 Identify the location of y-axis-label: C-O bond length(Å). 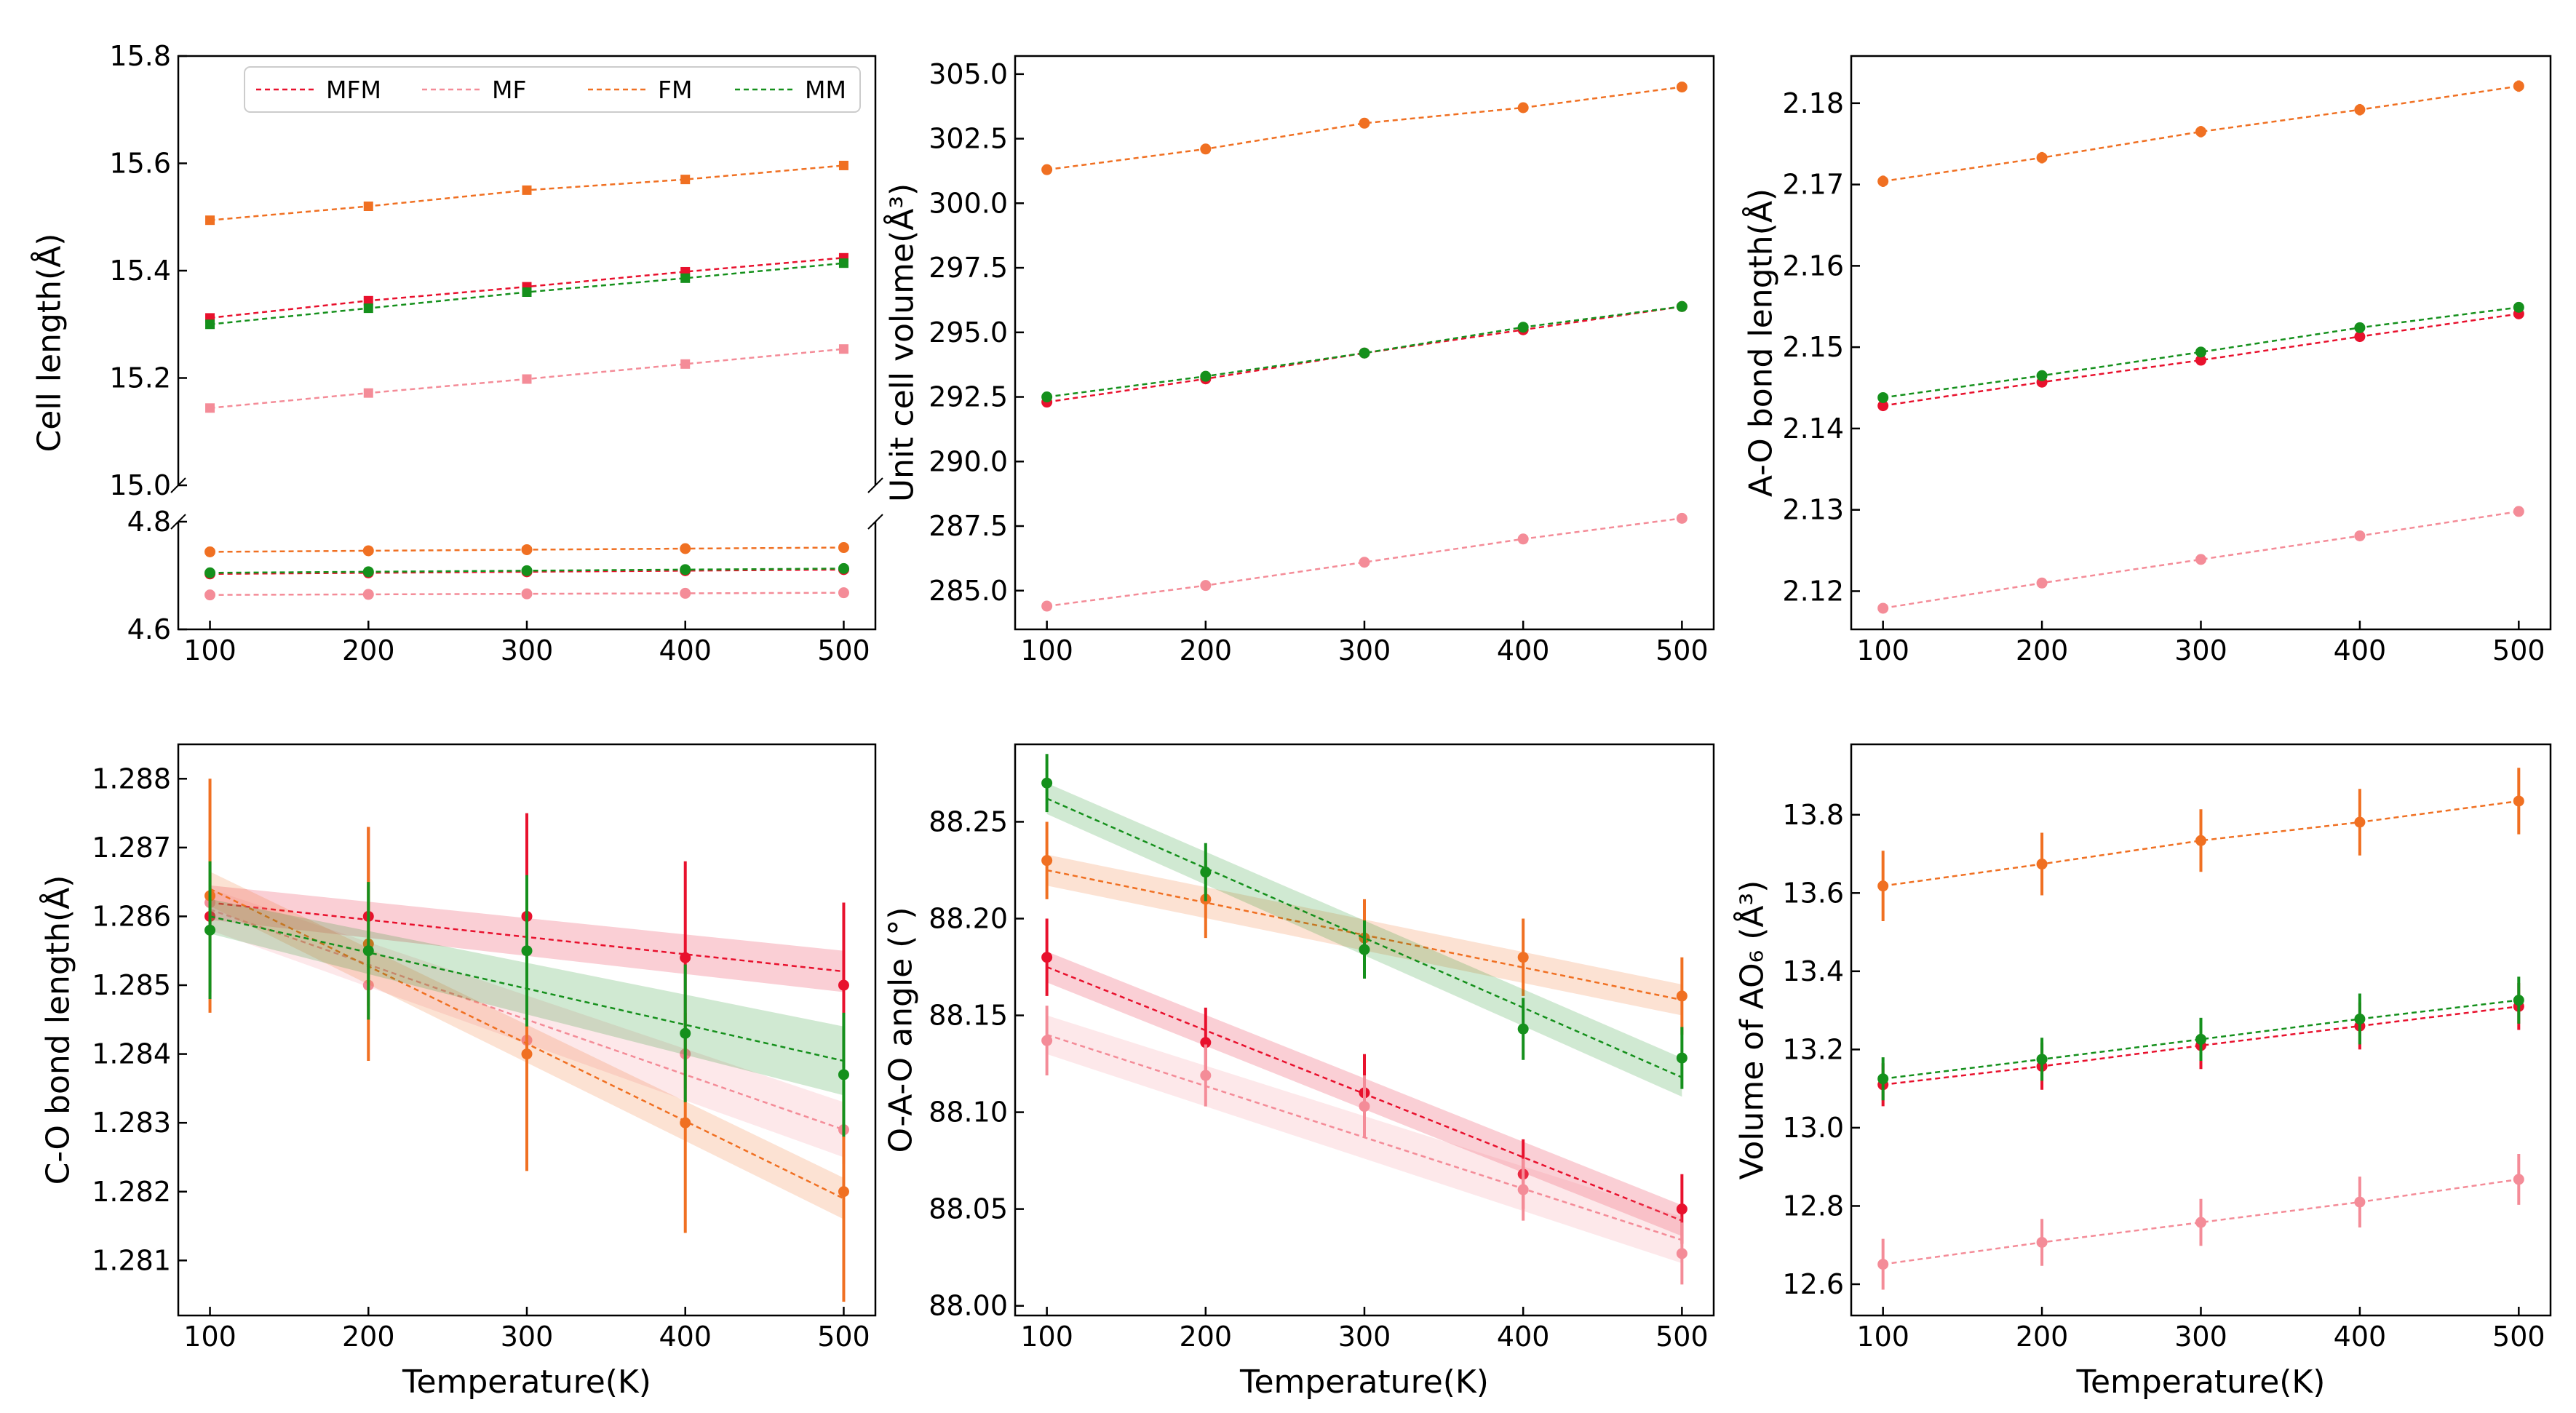
(58, 1030).